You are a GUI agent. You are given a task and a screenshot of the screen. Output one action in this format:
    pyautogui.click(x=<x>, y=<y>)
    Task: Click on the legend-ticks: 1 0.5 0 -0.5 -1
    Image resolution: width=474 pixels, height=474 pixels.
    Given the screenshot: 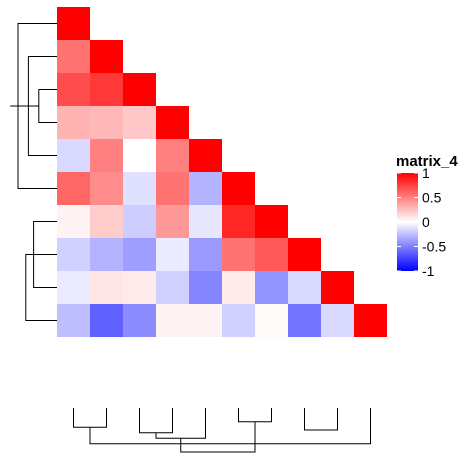 What is the action you would take?
    pyautogui.click(x=421, y=222)
    